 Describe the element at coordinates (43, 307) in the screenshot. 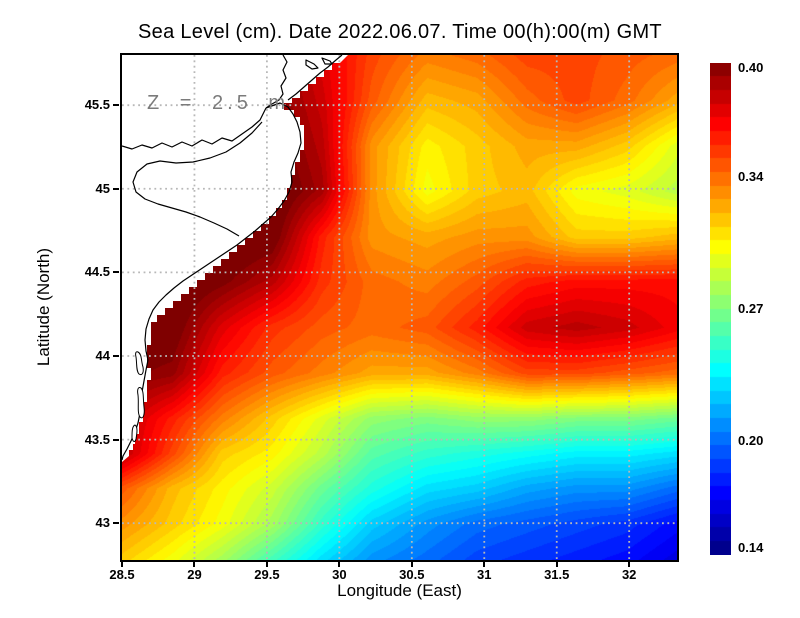

I see `y-axis-label: Latitude (North)` at that location.